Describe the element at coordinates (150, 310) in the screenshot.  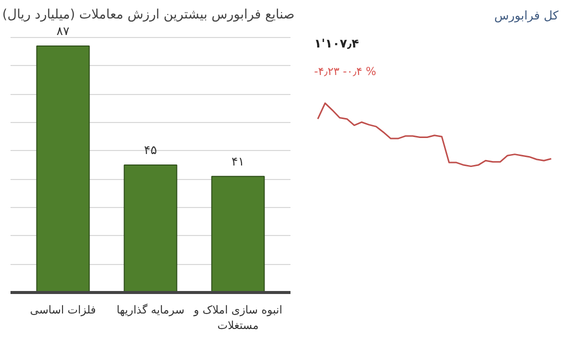
I see `x-tick-label: سرمایه گذاریها` at that location.